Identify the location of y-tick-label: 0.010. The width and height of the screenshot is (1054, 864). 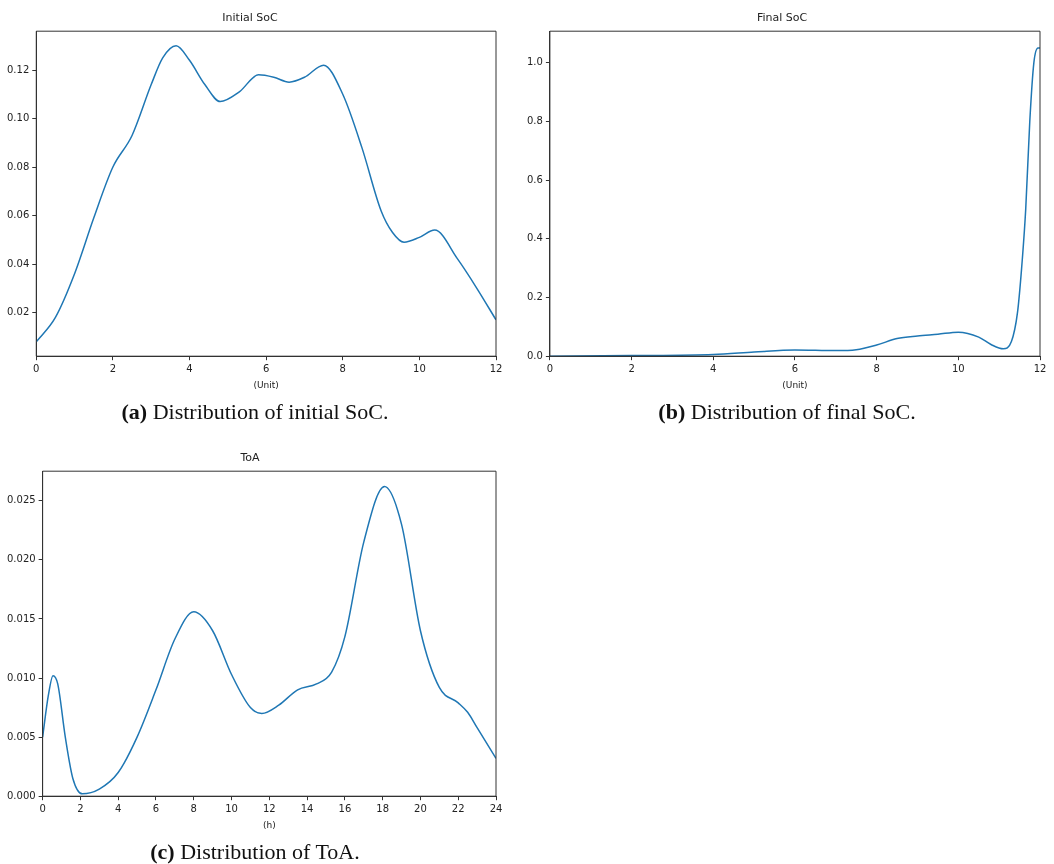
(21, 677).